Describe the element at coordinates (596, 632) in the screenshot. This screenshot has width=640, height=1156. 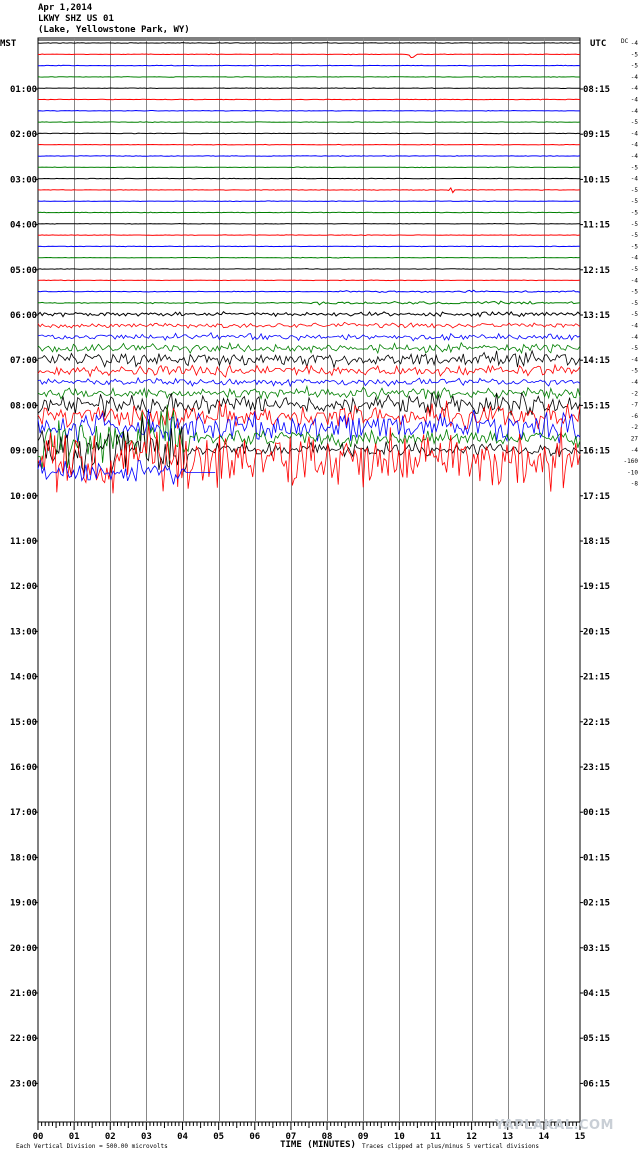
I see `utc-hour-label: 20:15` at that location.